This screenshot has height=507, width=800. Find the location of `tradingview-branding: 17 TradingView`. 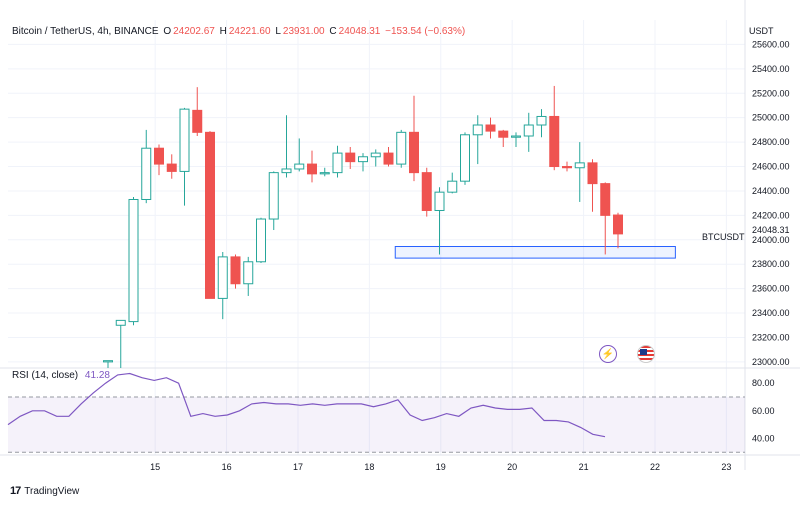

tradingview-branding: 17 TradingView is located at coordinates (44, 491).